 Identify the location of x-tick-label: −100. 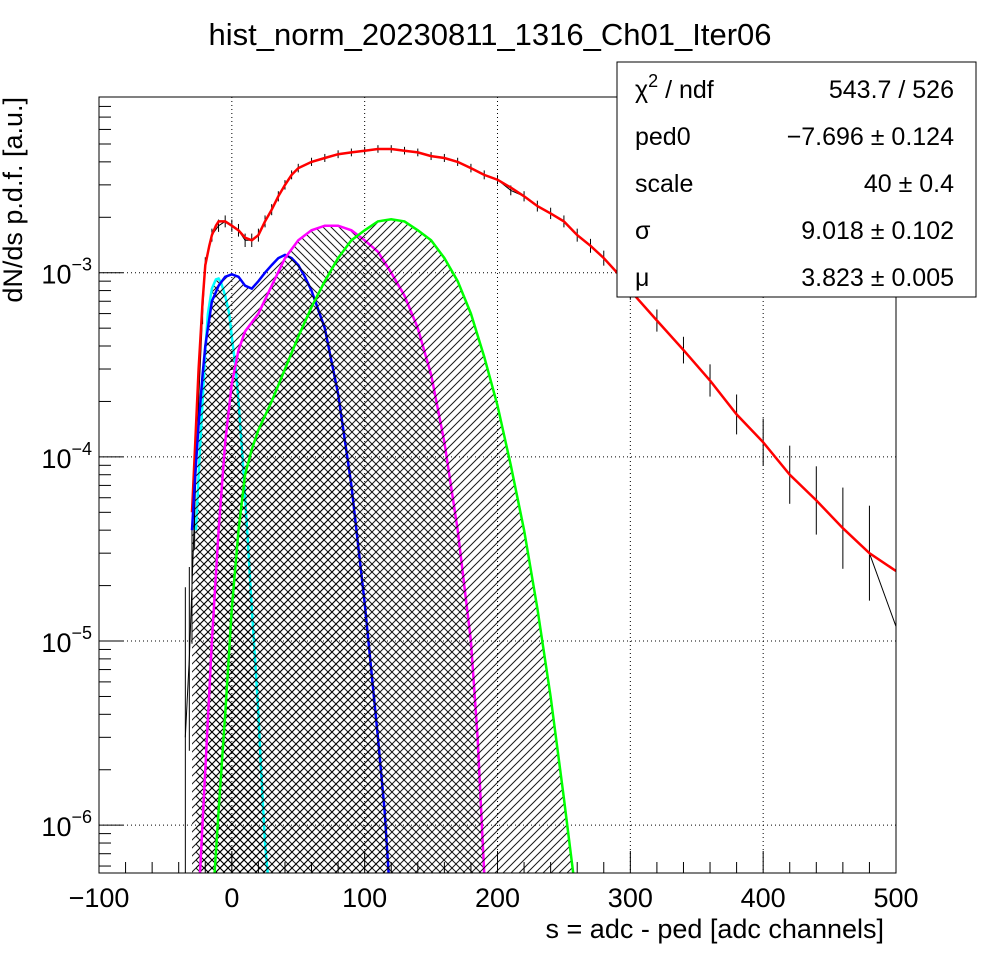
(99, 898).